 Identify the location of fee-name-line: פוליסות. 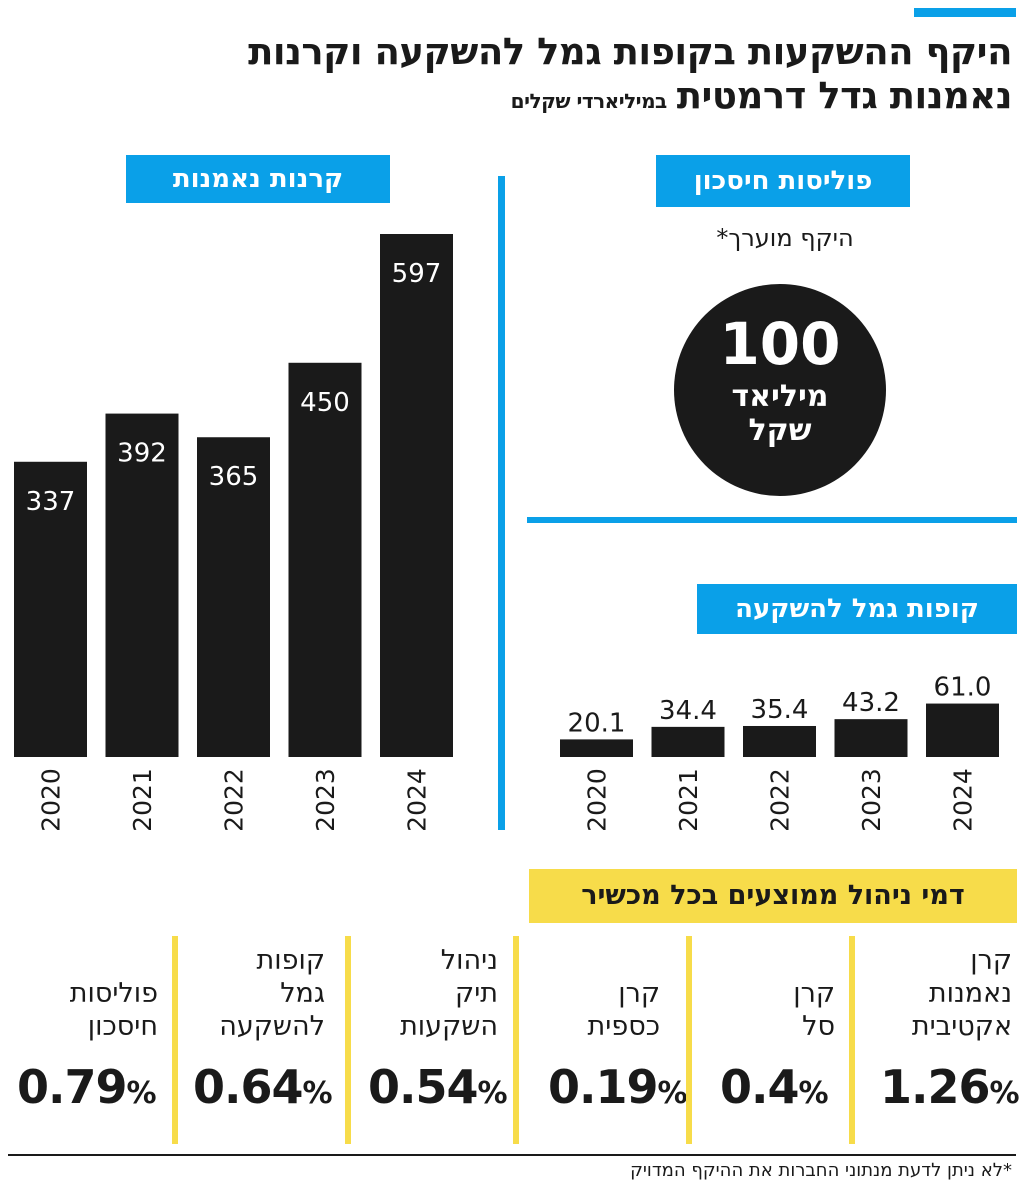
(113, 993).